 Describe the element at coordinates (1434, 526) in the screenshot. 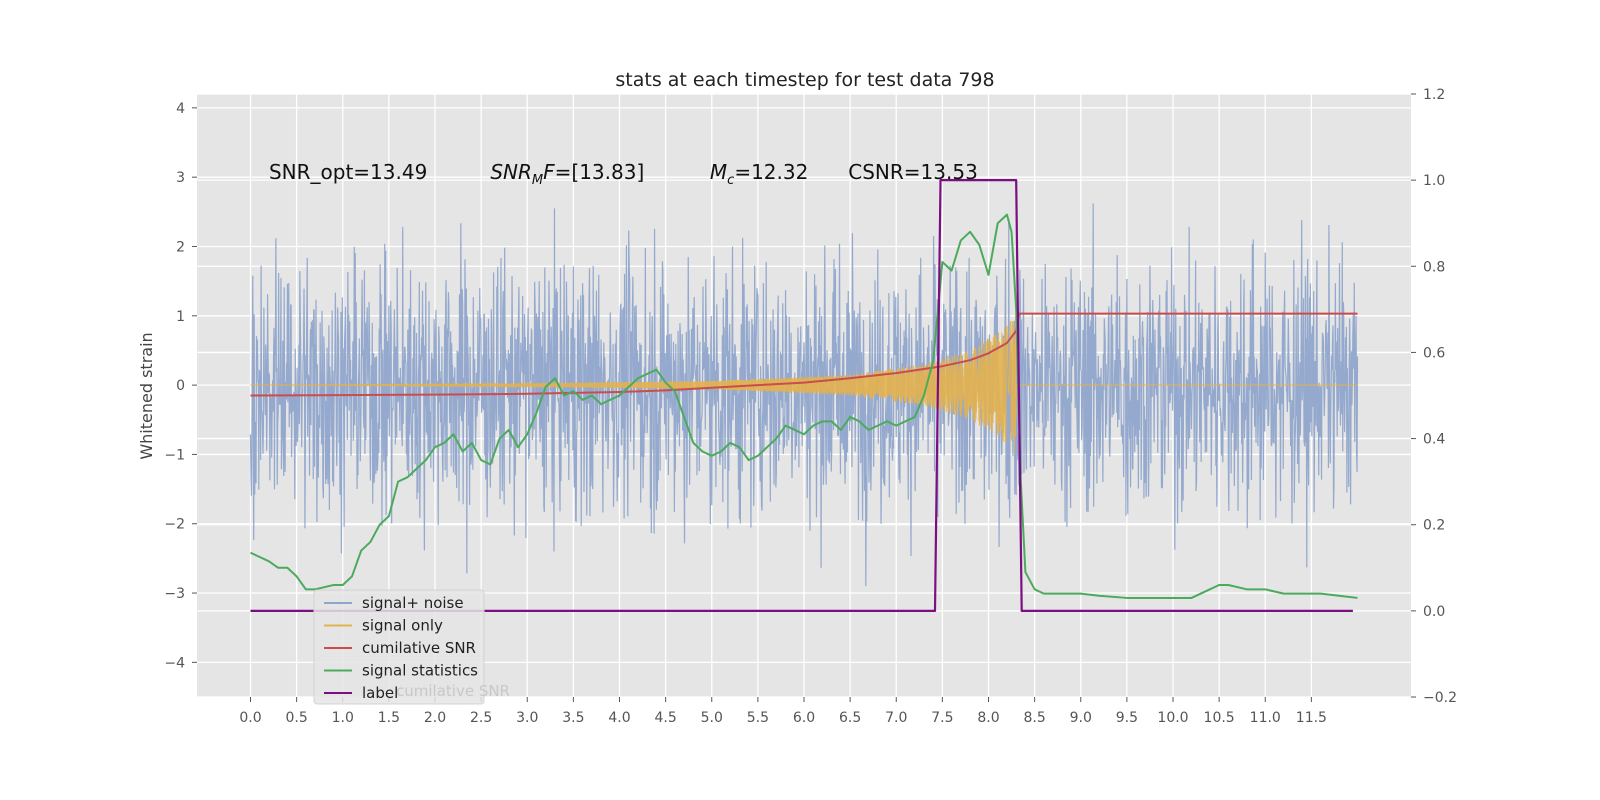

I see `y2-tick-label: 0.2` at that location.